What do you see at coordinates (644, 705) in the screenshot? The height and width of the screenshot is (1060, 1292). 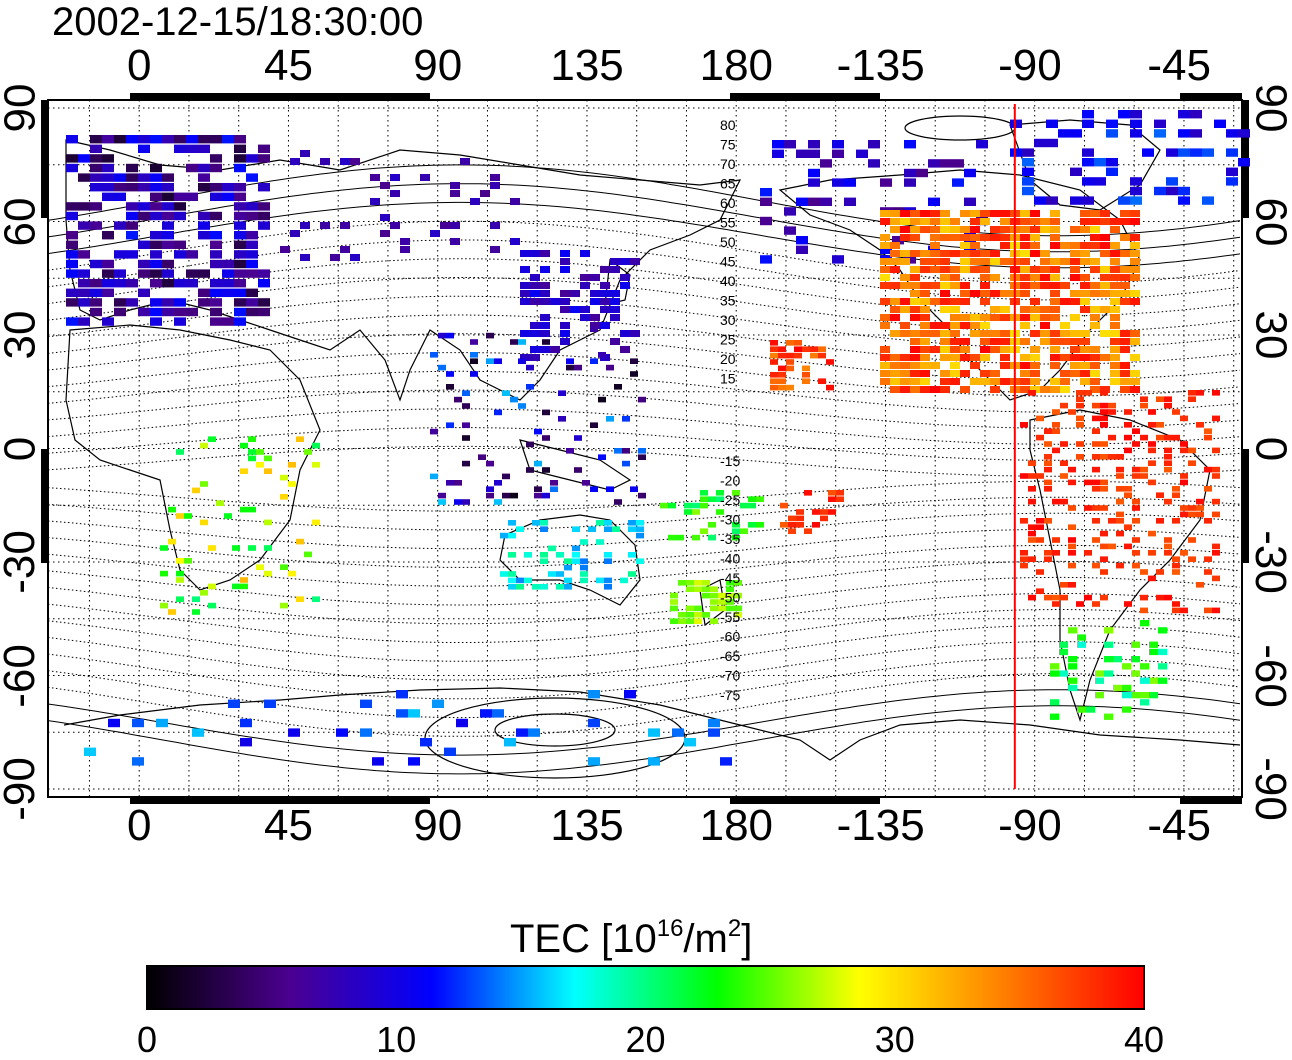 I see `contour-line` at bounding box center [644, 705].